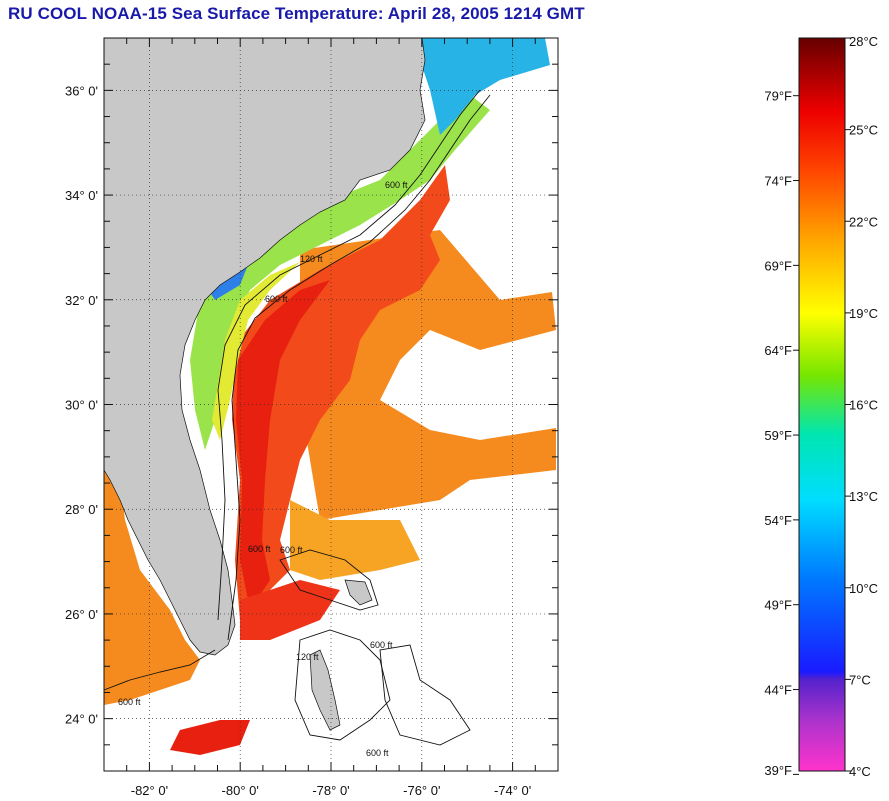 Image resolution: width=889 pixels, height=801 pixels. I want to click on celsius-label: 16°C, so click(863, 405).